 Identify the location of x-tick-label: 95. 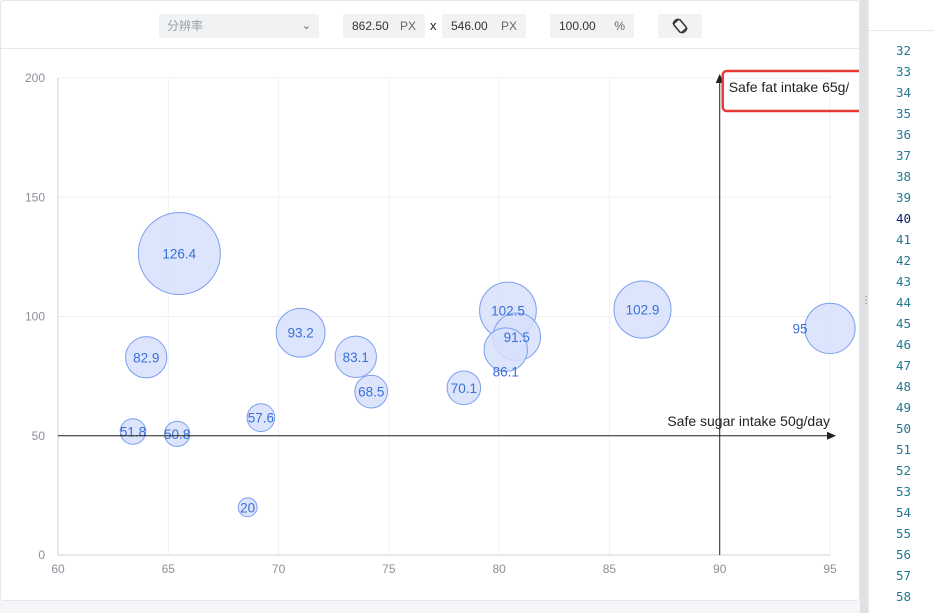
(830, 569).